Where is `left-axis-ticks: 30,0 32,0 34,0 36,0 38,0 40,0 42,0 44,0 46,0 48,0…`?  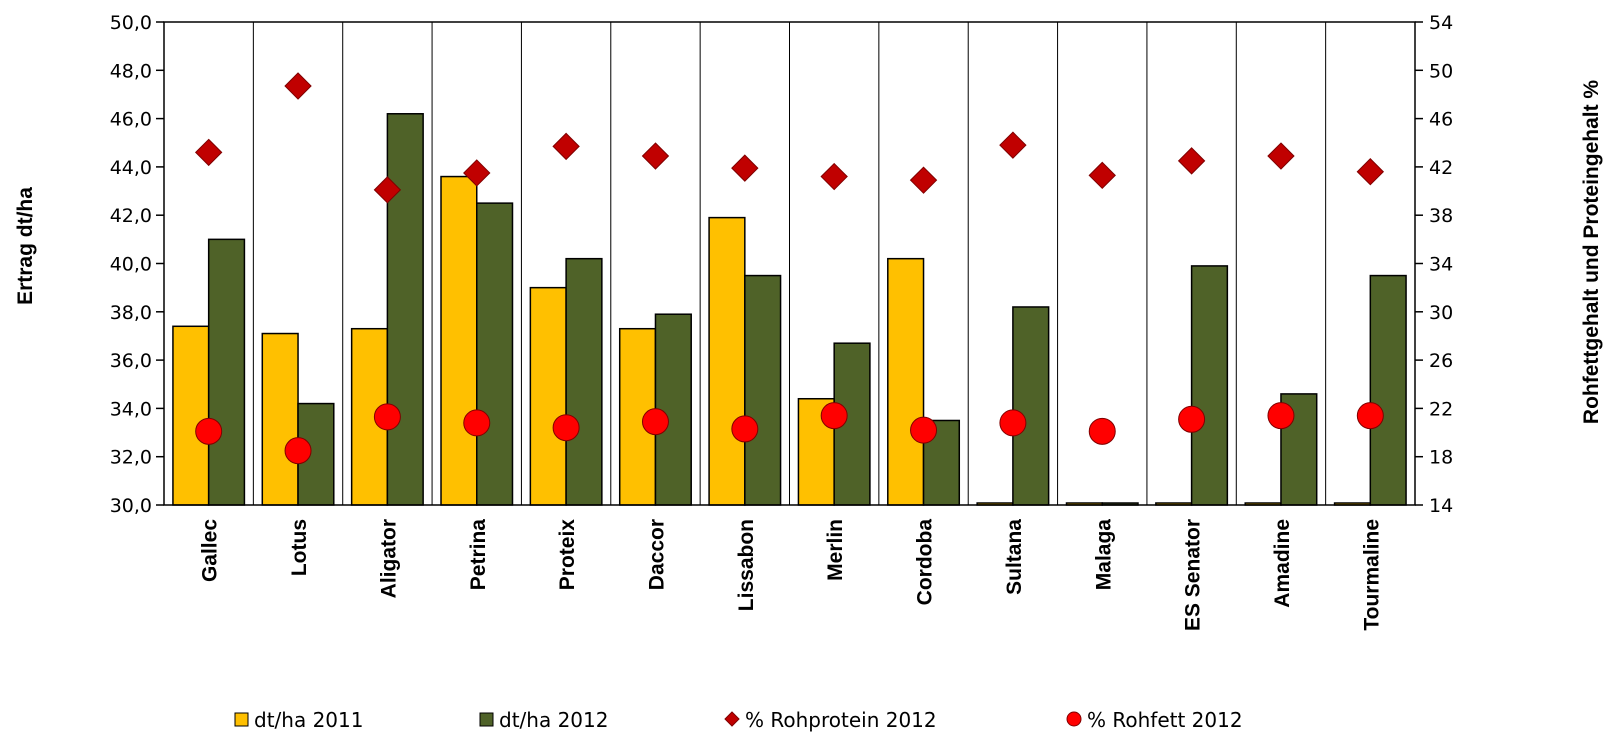 left-axis-ticks: 30,0 32,0 34,0 36,0 38,0 40,0 42,0 44,0 46,0 48,0… is located at coordinates (137, 264).